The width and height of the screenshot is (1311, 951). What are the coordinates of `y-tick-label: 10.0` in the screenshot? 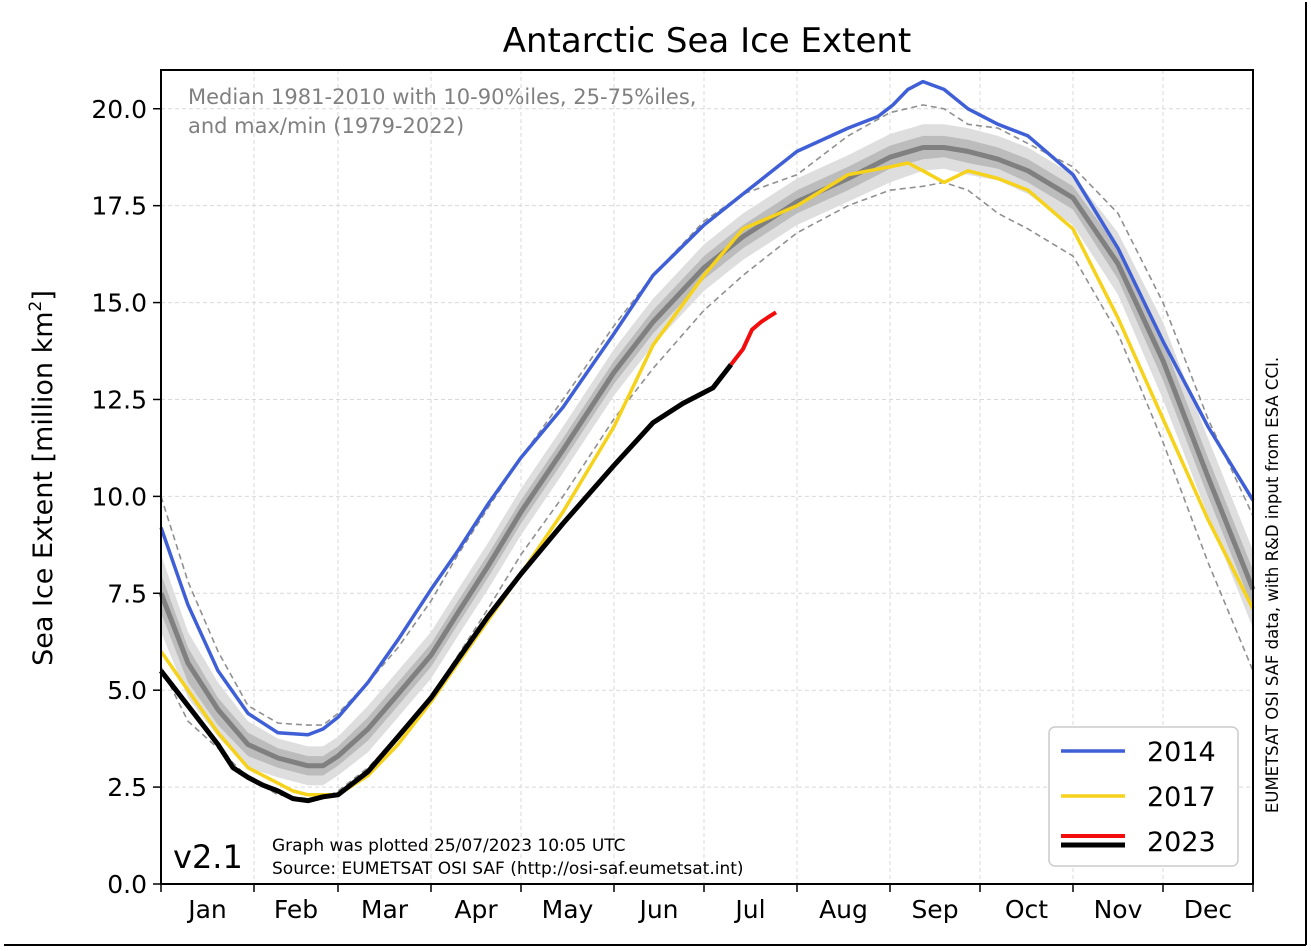 It's located at (119, 496).